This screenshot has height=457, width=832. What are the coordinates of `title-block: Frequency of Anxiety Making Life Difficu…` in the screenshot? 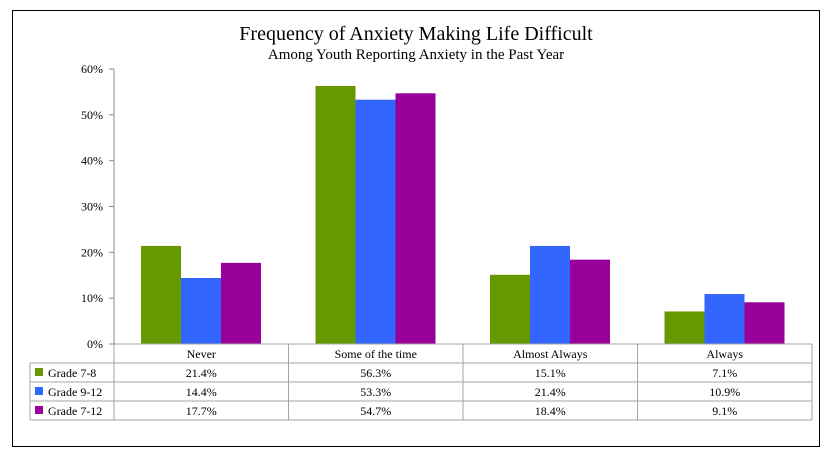 It's located at (416, 43).